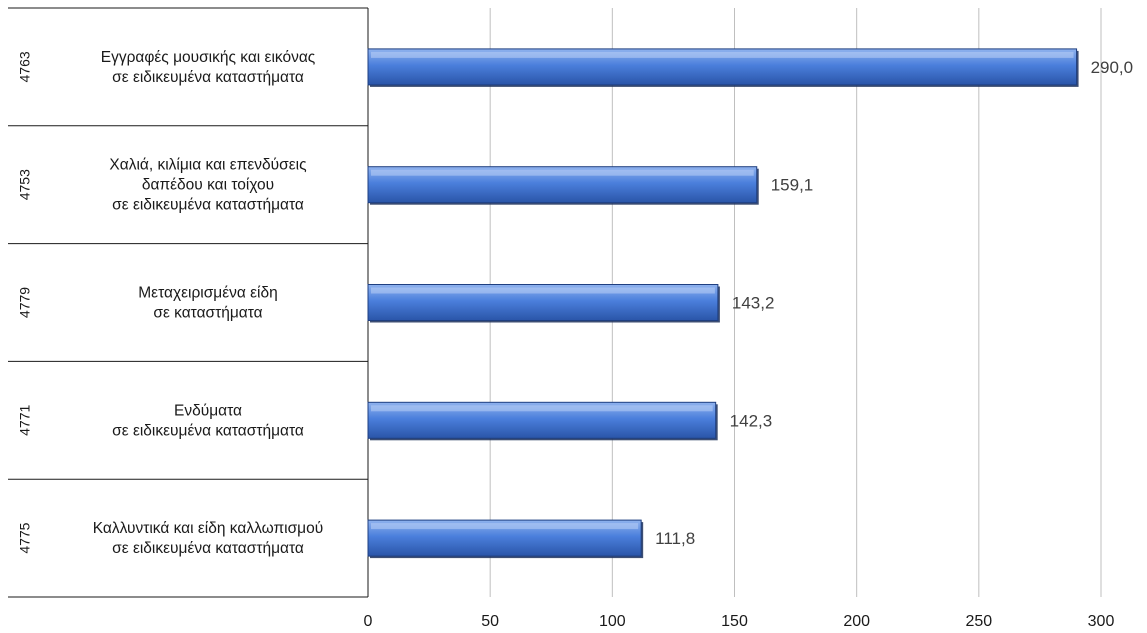  I want to click on category-label: Ενδύματα σε ειδικευμένα καταστήματα, so click(208, 420).